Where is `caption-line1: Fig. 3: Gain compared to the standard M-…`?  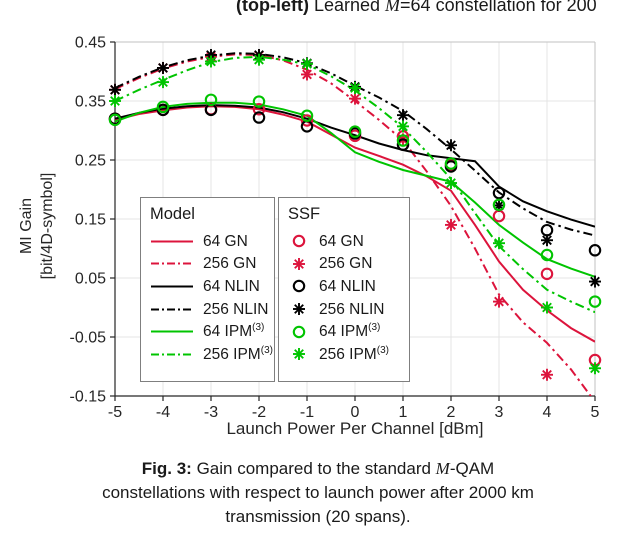 caption-line1: Fig. 3: Gain compared to the standard M-… is located at coordinates (318, 468).